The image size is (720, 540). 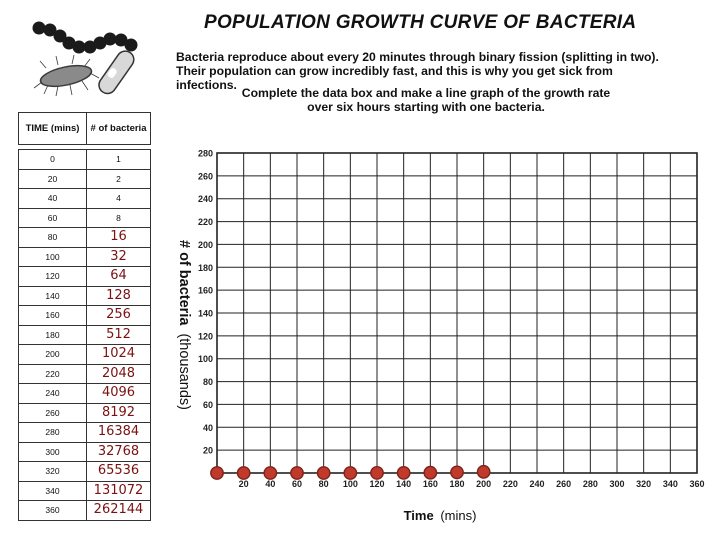 I want to click on count-cell: 262144, so click(x=118, y=510).